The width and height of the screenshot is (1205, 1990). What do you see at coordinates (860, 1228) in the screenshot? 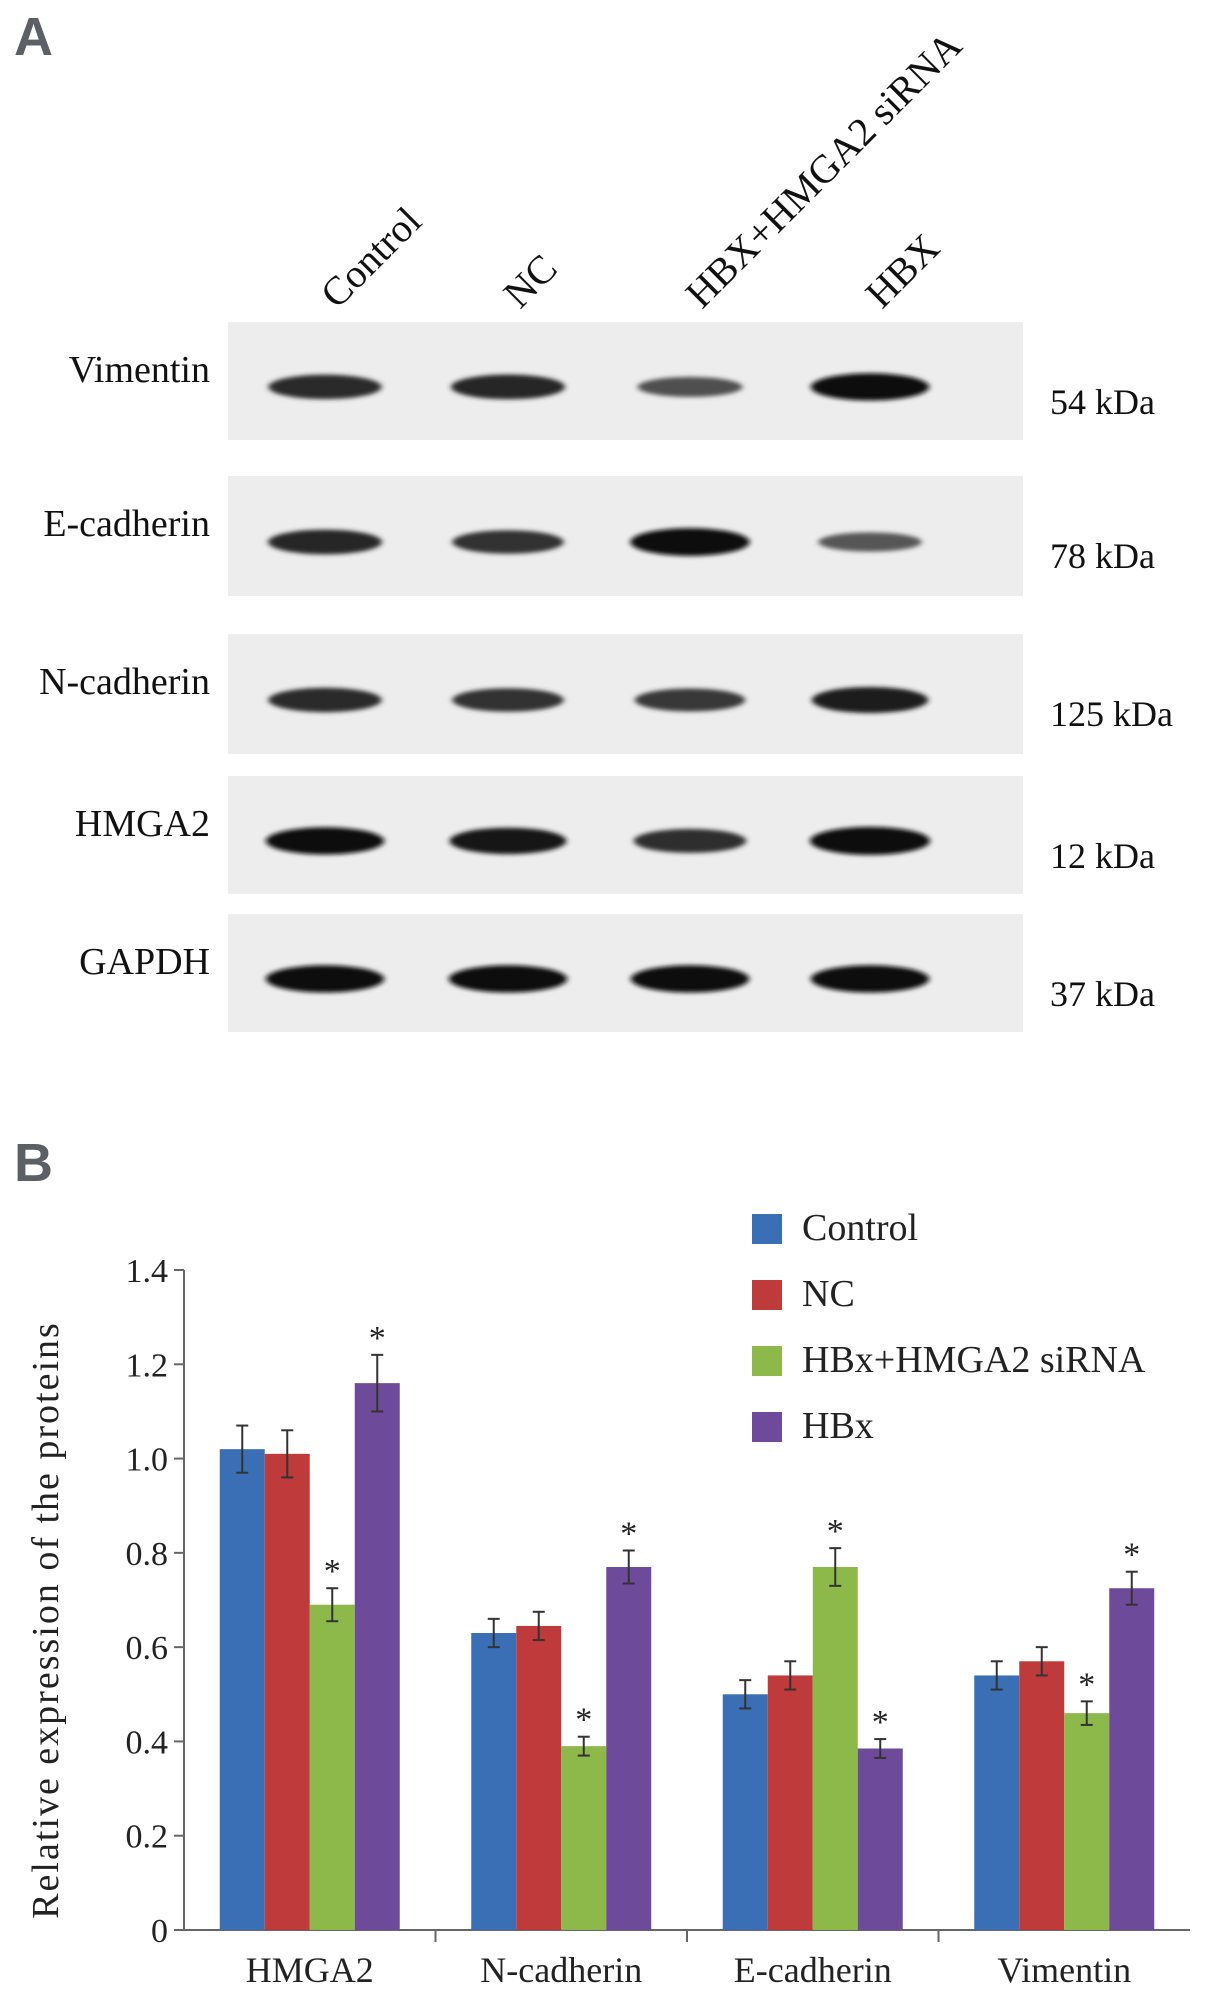
I see `legend-label-control: Control` at bounding box center [860, 1228].